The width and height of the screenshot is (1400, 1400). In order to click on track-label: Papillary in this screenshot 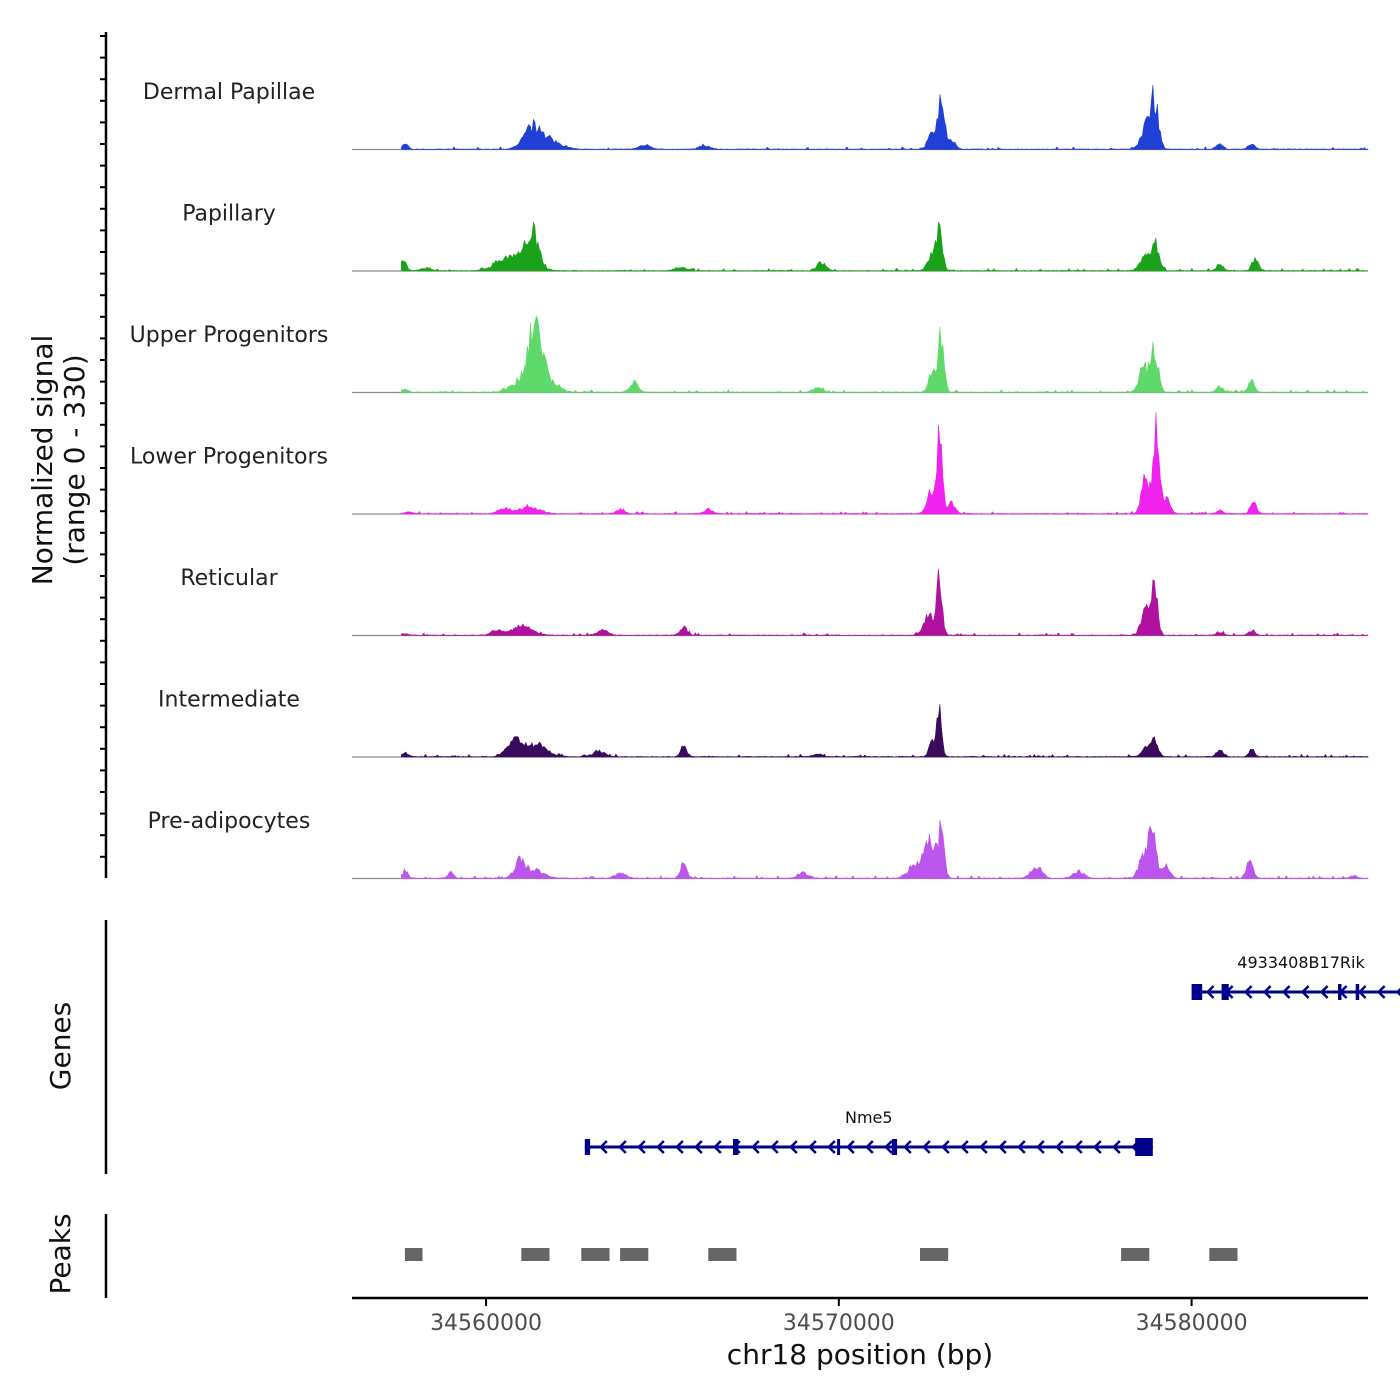, I will do `click(229, 214)`.